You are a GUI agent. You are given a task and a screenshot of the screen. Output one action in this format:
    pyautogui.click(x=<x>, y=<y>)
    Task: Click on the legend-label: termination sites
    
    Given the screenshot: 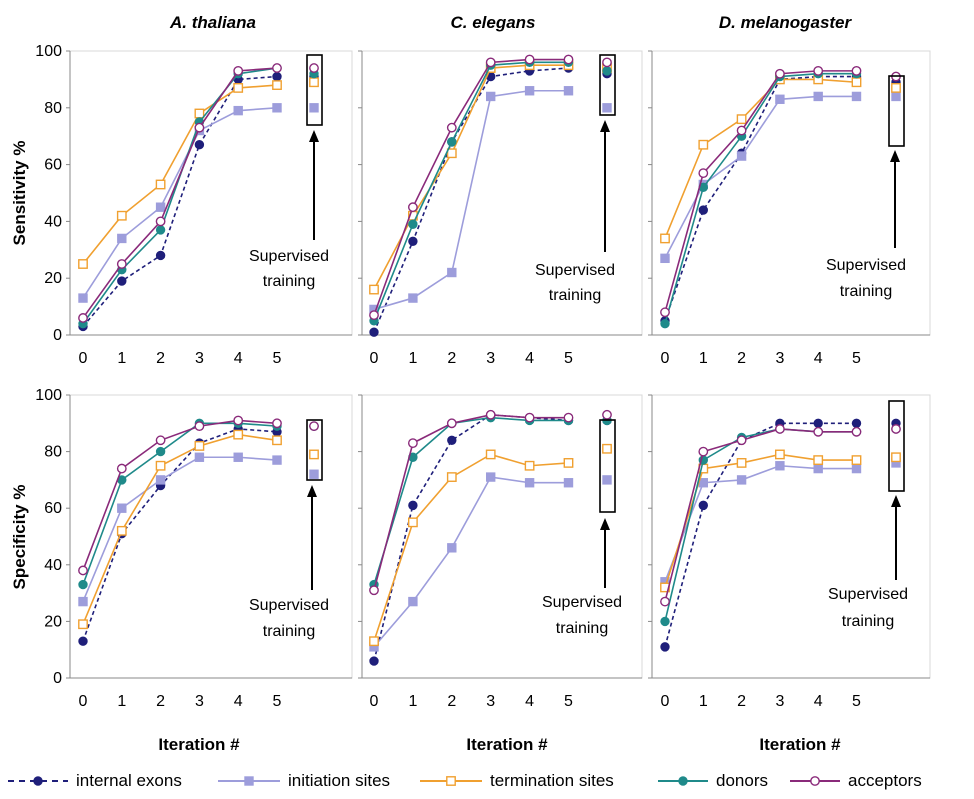 What is the action you would take?
    pyautogui.click(x=552, y=780)
    